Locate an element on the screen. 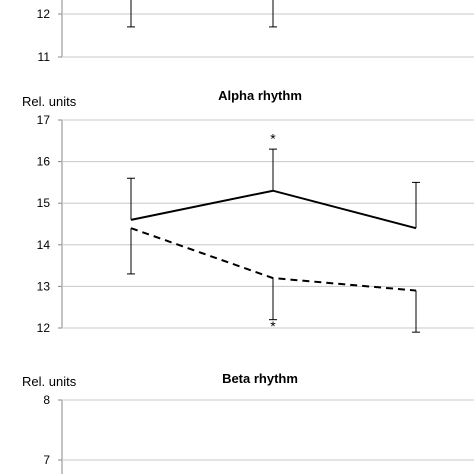  top-panel: 11 12 is located at coordinates (255, 32).